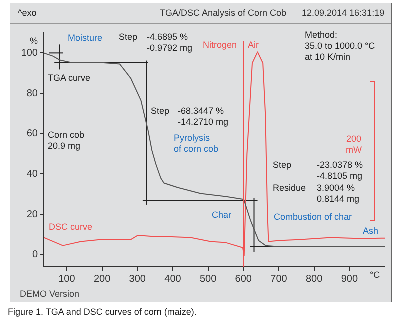  What do you see at coordinates (340, 46) in the screenshot?
I see `annotation: Method: 35.0 to 1000.0 °C at 10 K/min` at bounding box center [340, 46].